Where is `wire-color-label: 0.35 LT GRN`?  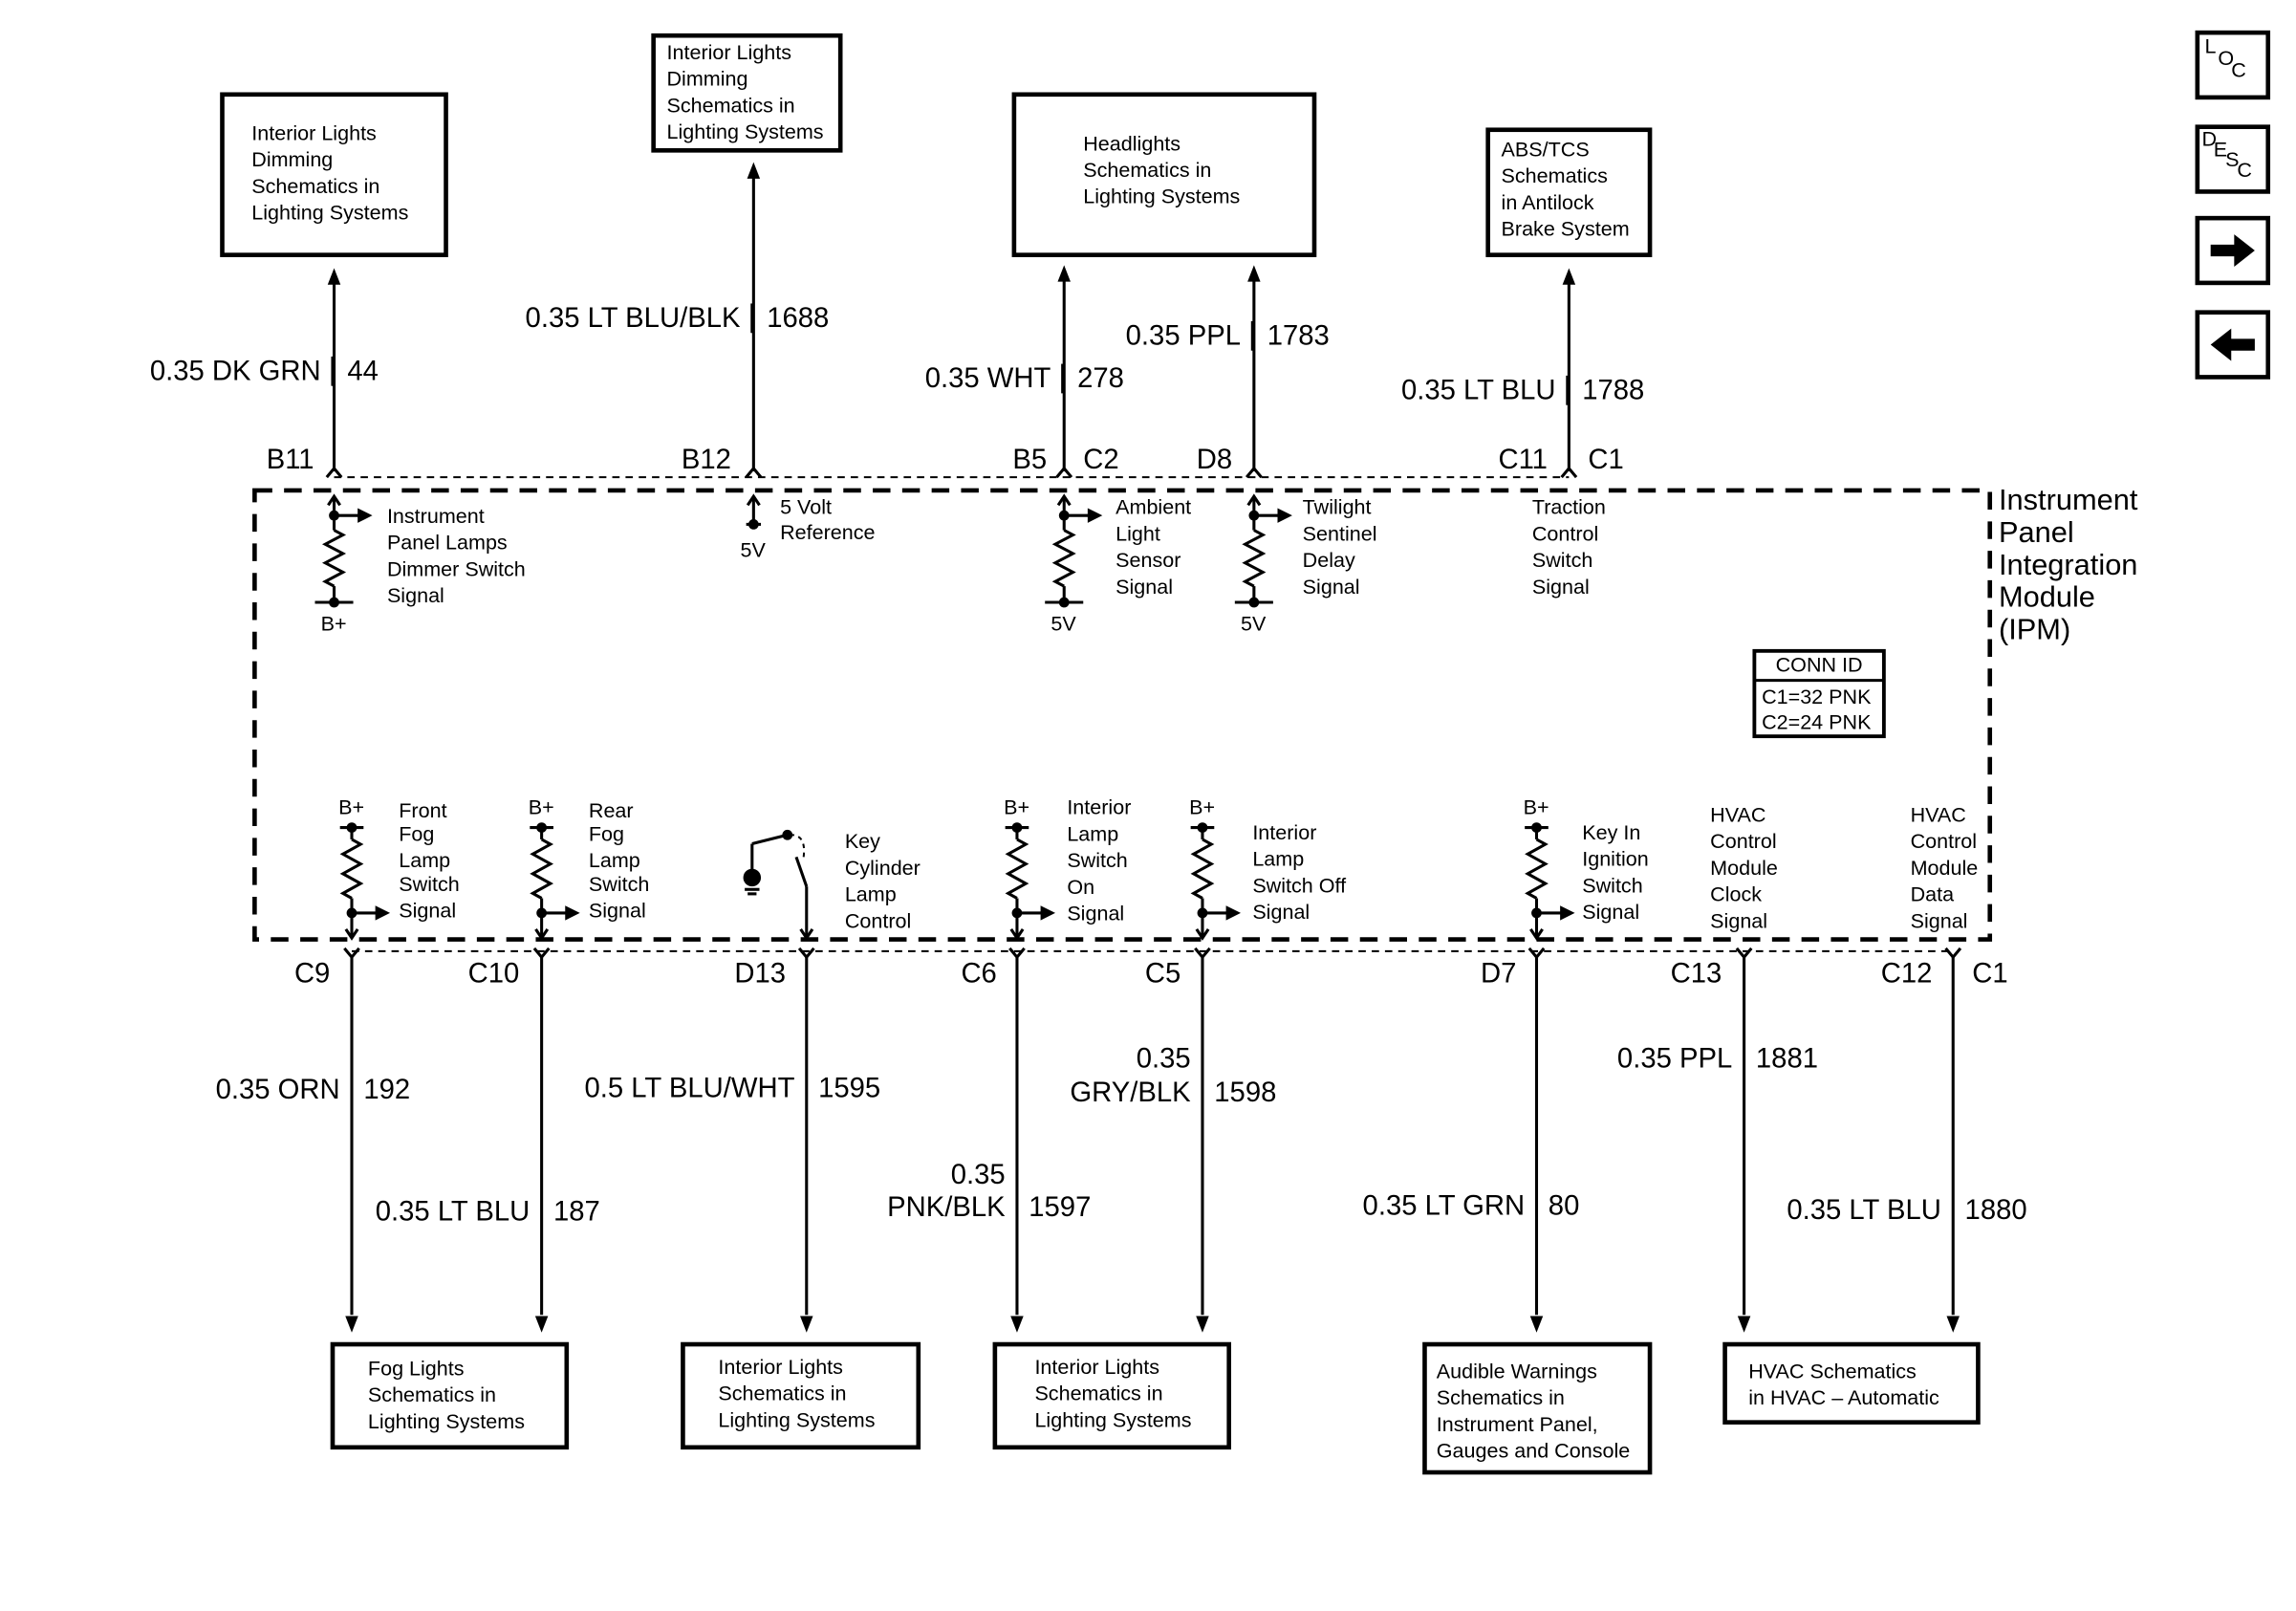 wire-color-label: 0.35 LT GRN is located at coordinates (1444, 1206).